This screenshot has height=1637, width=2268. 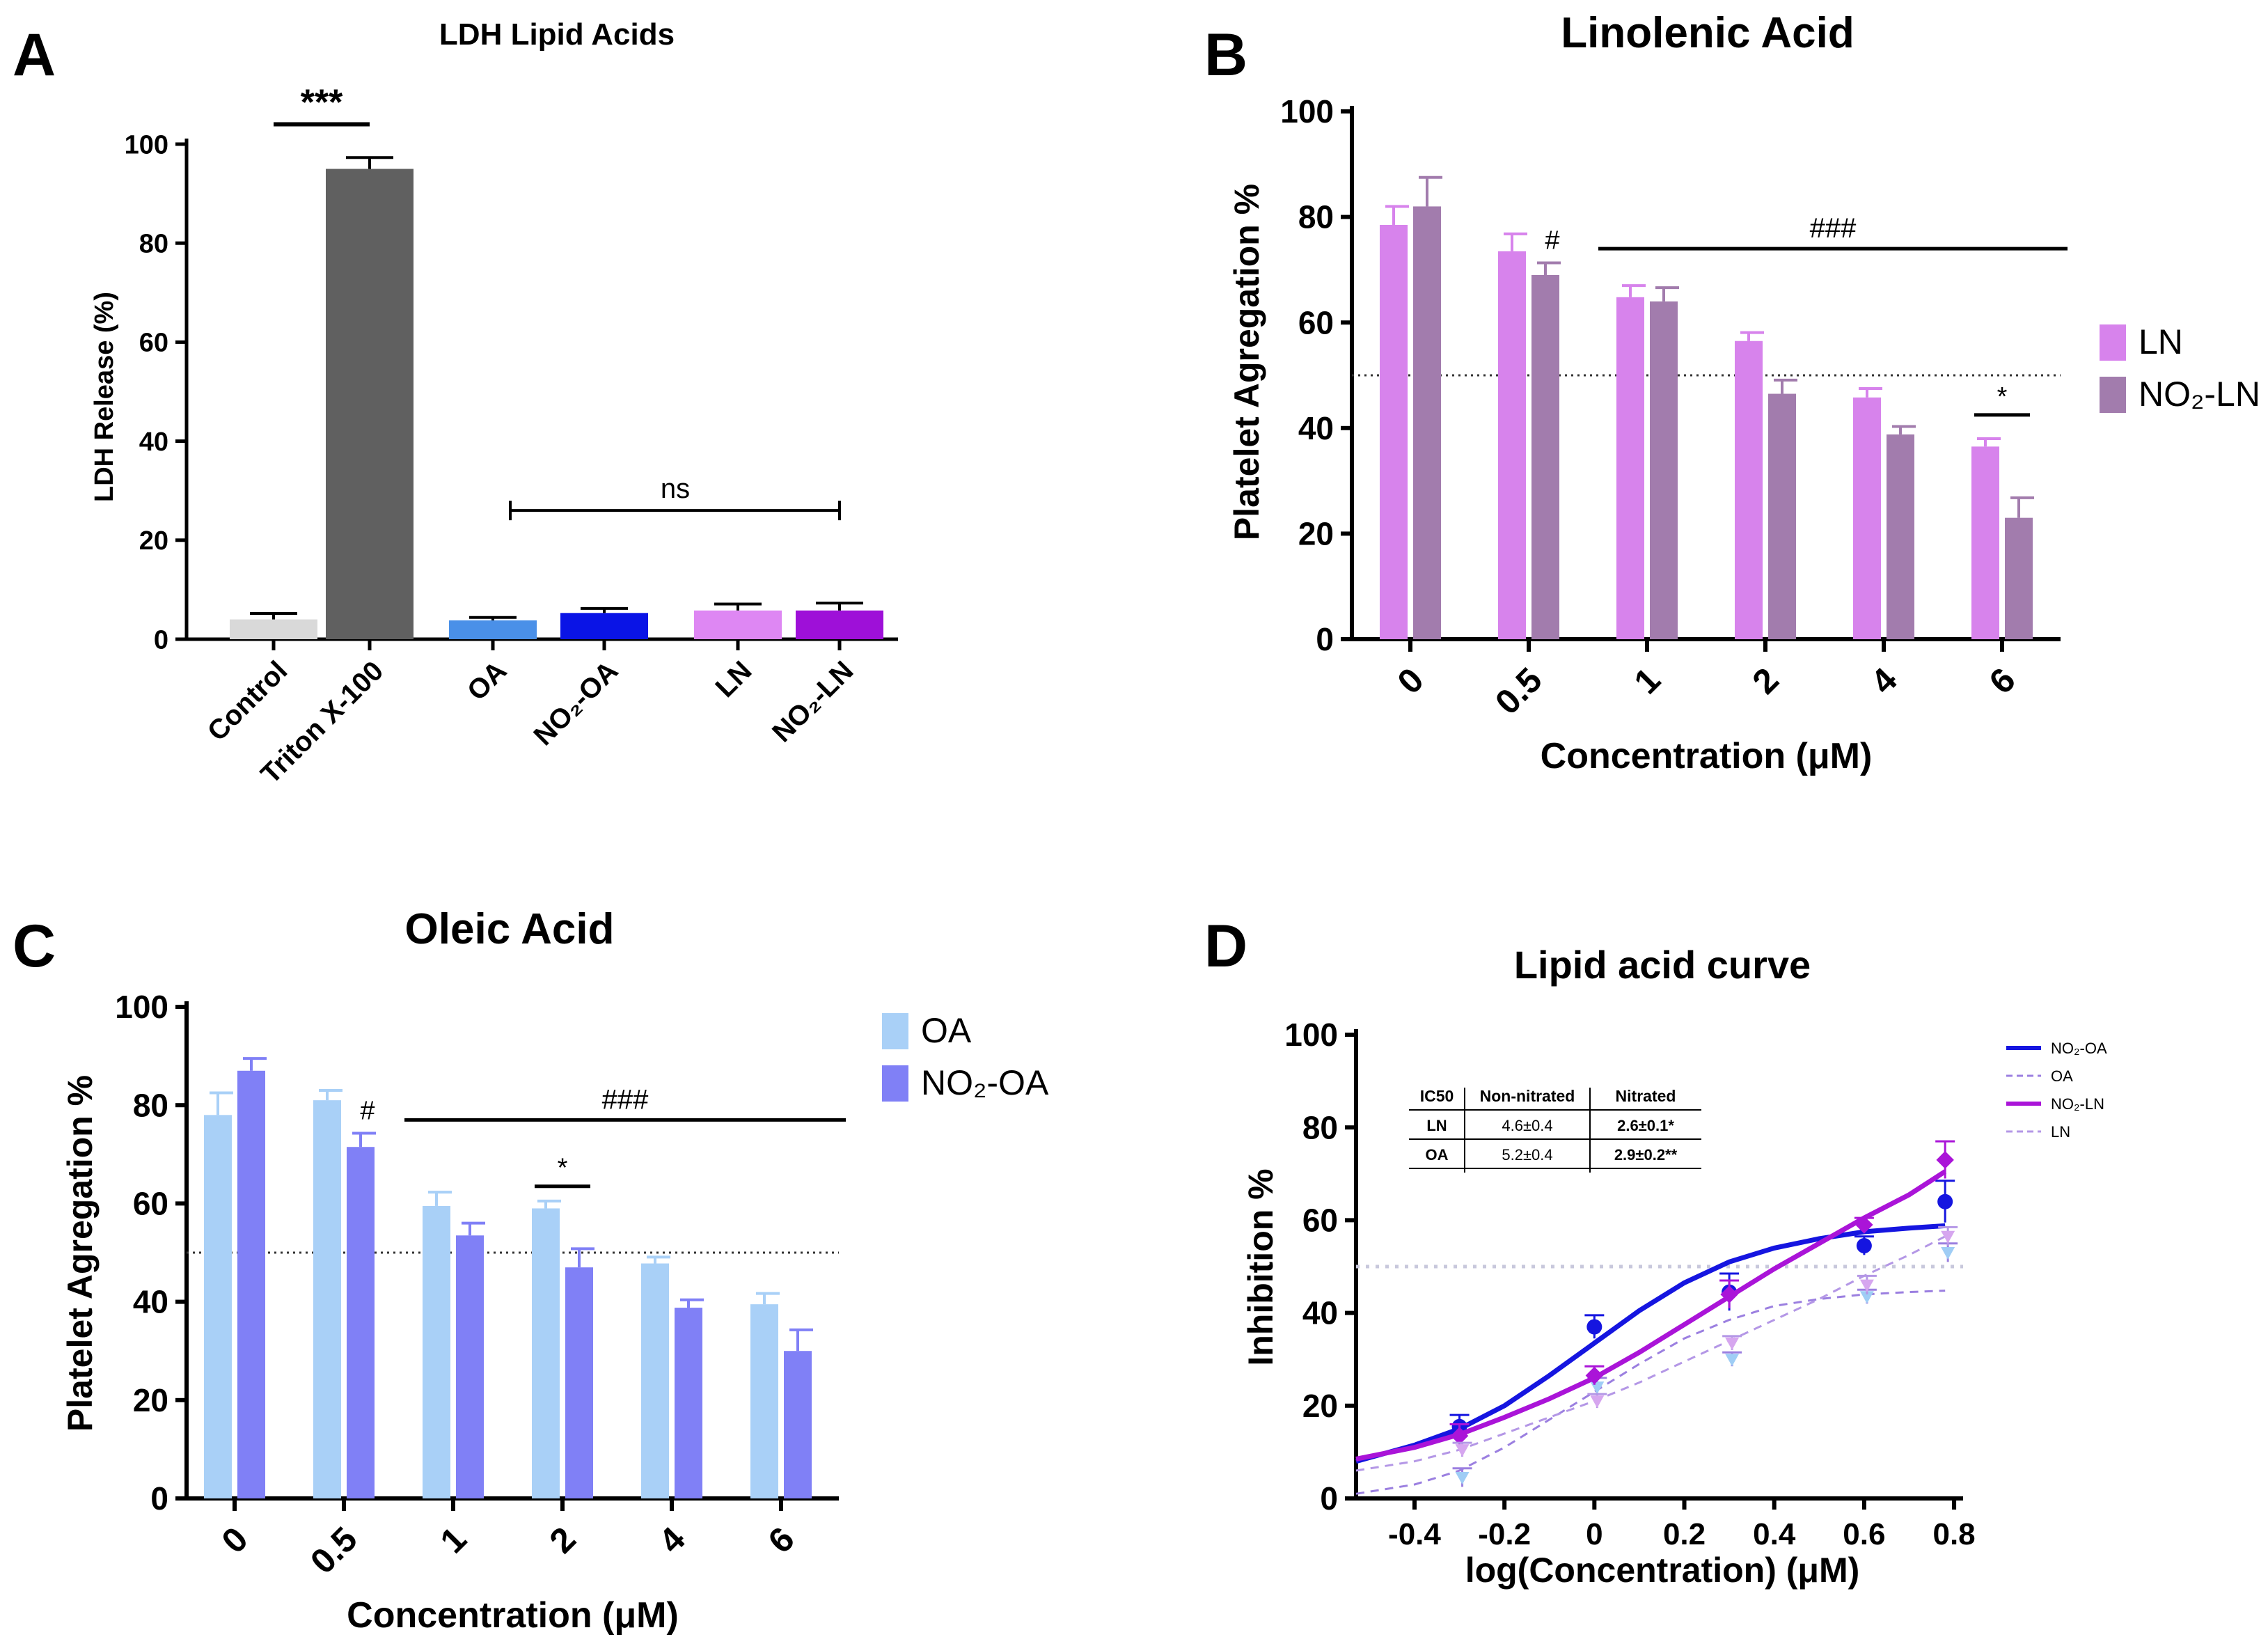 I want to click on legend-swatch-ln, so click(x=2113, y=342).